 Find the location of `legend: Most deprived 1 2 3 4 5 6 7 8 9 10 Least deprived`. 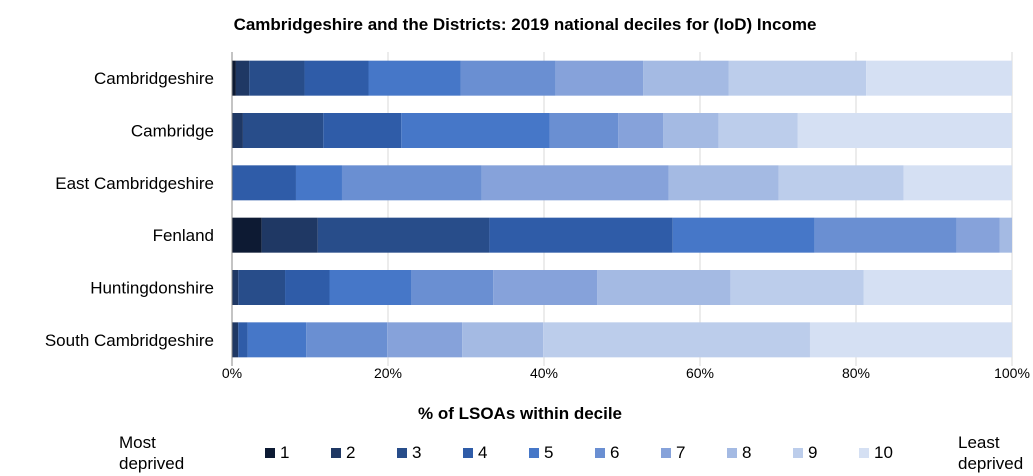

legend: Most deprived 1 2 3 4 5 6 7 8 9 10 Least deprived is located at coordinates (571, 453).